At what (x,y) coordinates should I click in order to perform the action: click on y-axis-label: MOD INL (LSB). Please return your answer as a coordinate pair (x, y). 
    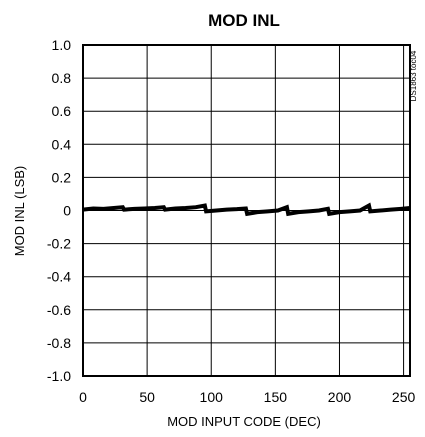
    Looking at the image, I should click on (19, 211).